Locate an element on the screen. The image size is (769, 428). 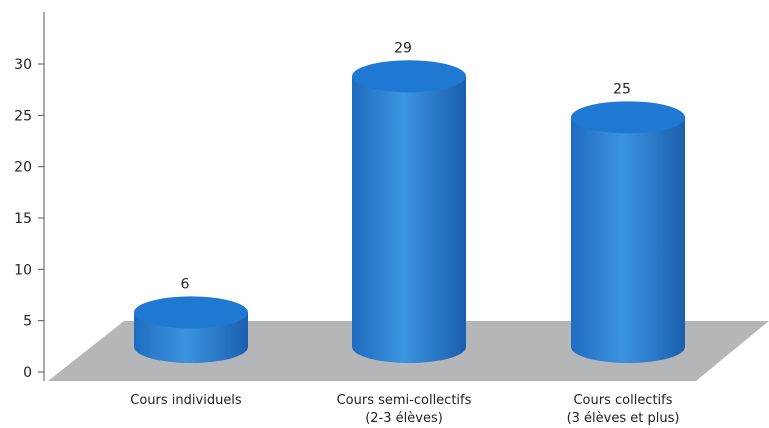
y-tick-label: 5 is located at coordinates (27, 322).